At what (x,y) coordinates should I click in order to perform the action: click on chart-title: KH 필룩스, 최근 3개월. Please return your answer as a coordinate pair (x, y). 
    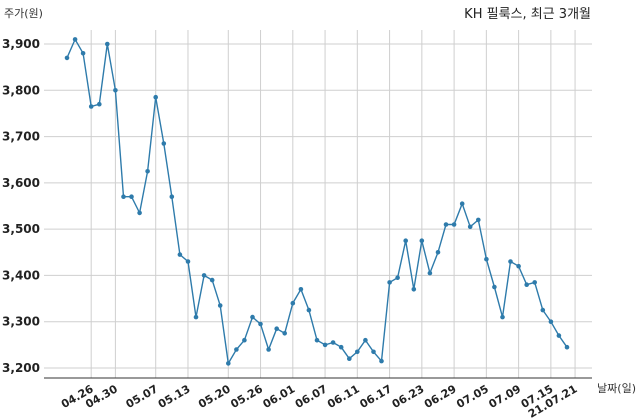
    Looking at the image, I should click on (527, 14).